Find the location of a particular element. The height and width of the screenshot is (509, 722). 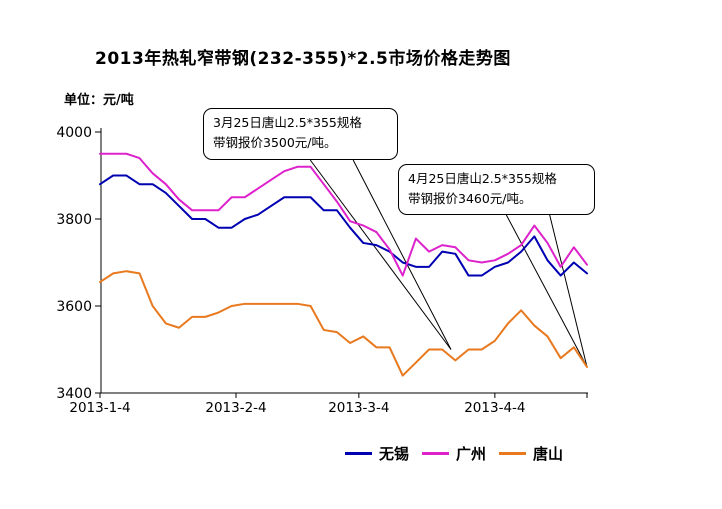

legend: 无锡 广州 唐山 is located at coordinates (454, 453).